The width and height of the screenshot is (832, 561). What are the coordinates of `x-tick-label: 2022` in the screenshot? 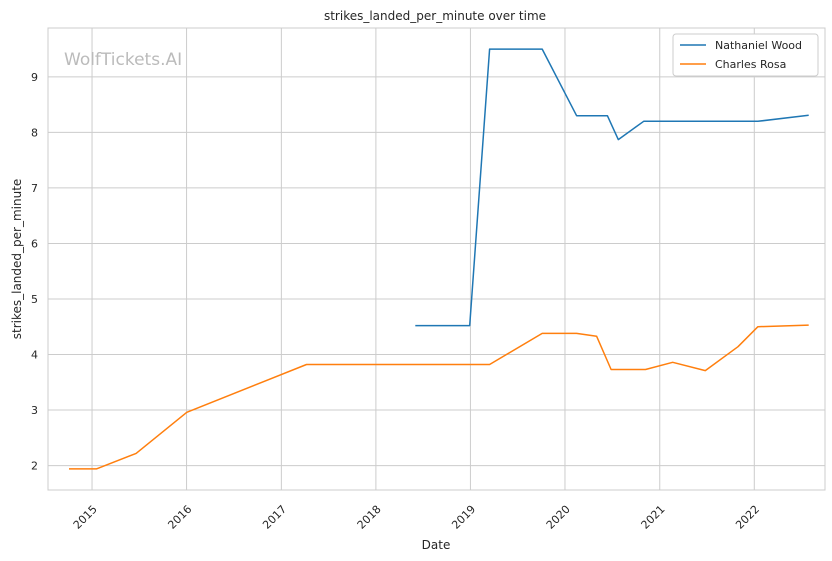 It's located at (747, 517).